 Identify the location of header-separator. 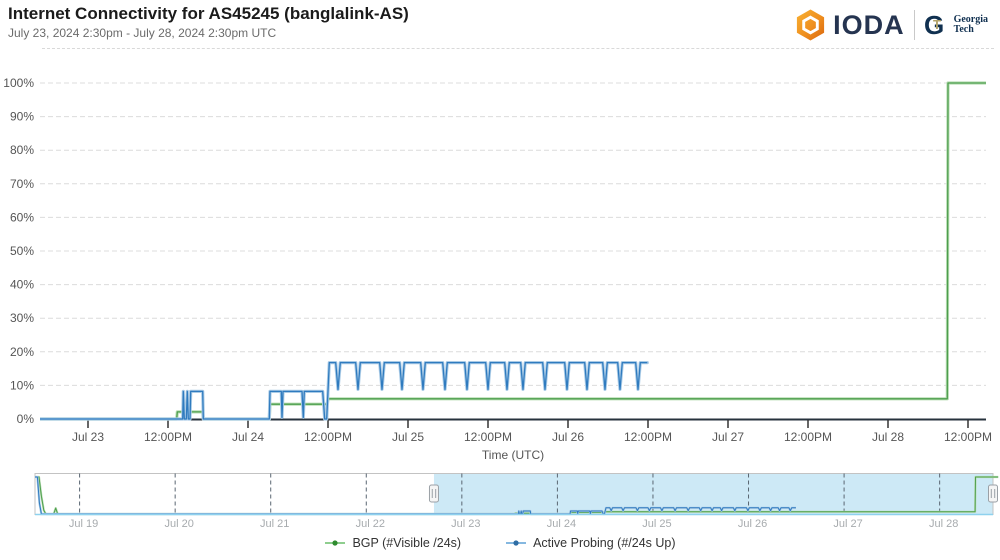
(518, 48).